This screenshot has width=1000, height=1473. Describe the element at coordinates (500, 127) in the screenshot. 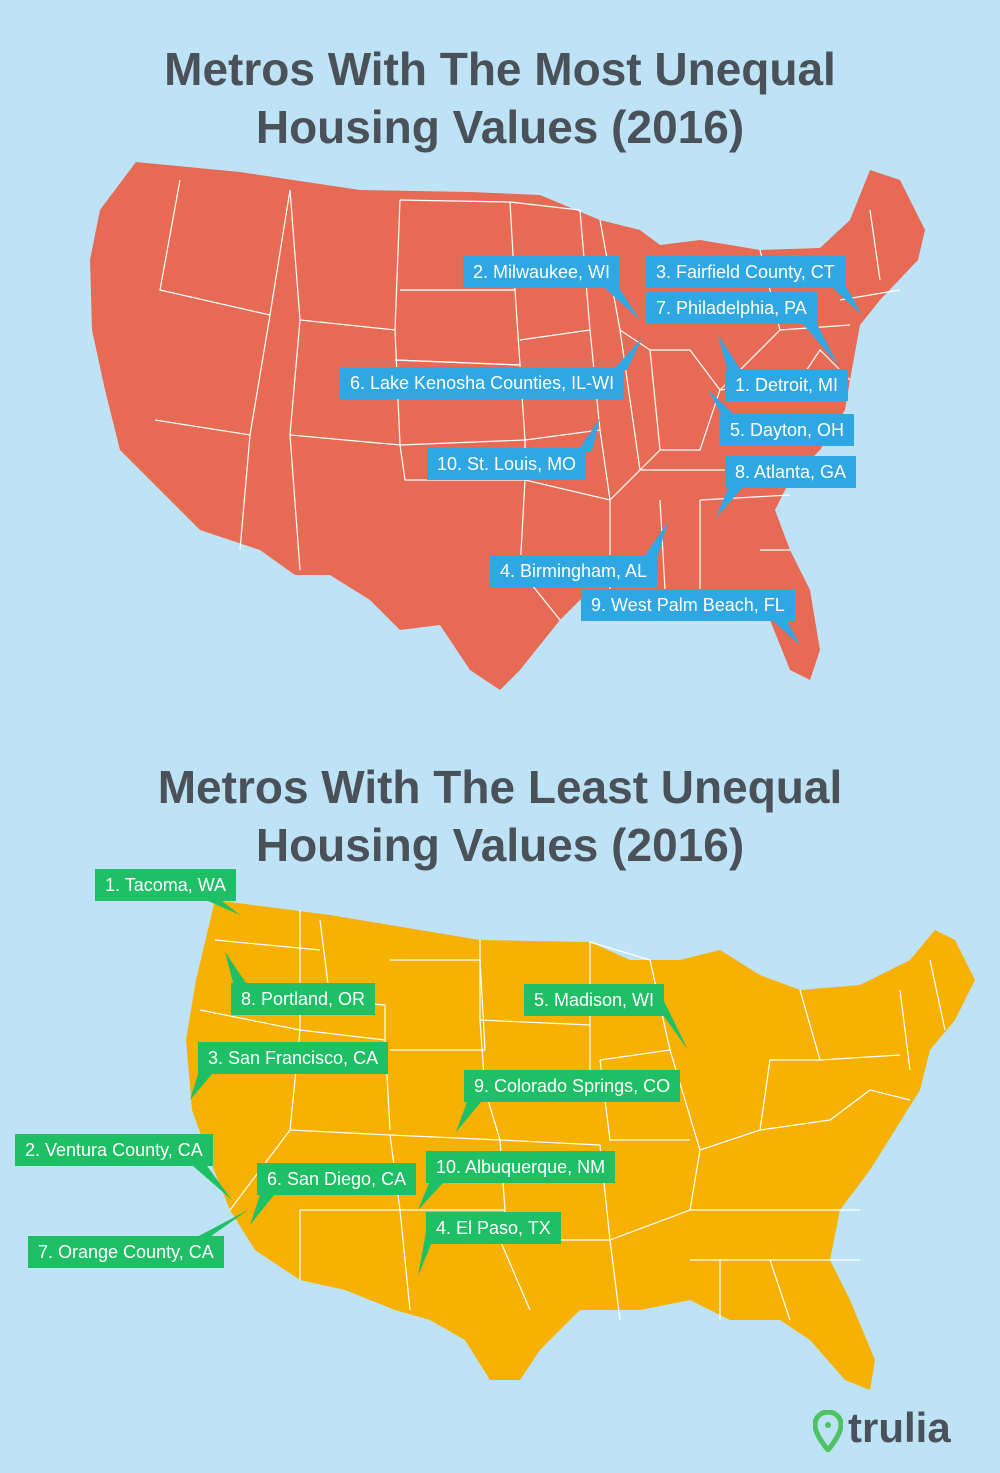

I see `most-unequal-title-line2: Housing Values (2016)` at that location.